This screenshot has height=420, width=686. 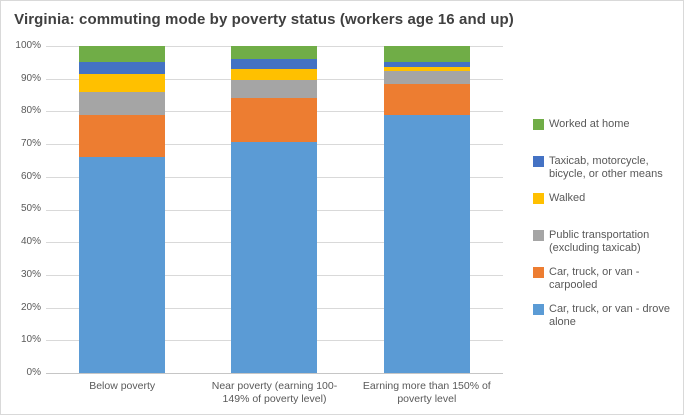 What do you see at coordinates (274, 373) in the screenshot?
I see `x-axis-line` at bounding box center [274, 373].